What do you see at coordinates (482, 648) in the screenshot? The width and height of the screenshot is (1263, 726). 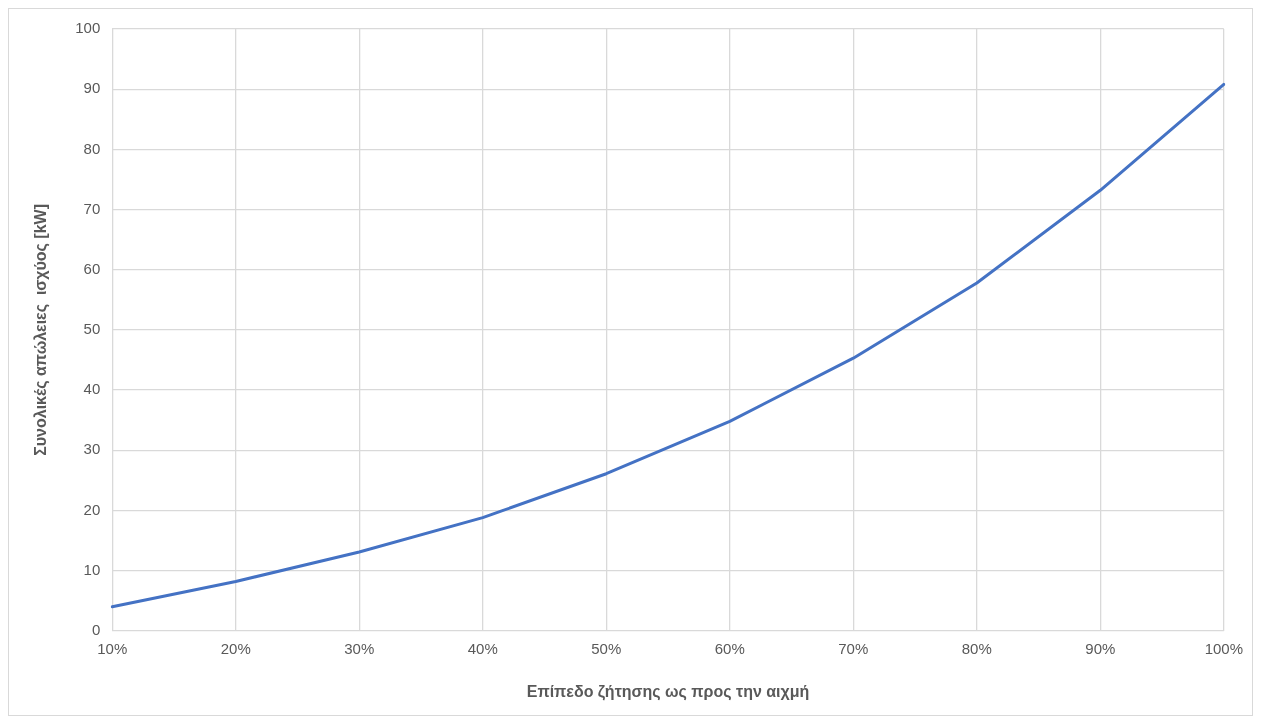 I see `x-tick-label: 40%` at bounding box center [482, 648].